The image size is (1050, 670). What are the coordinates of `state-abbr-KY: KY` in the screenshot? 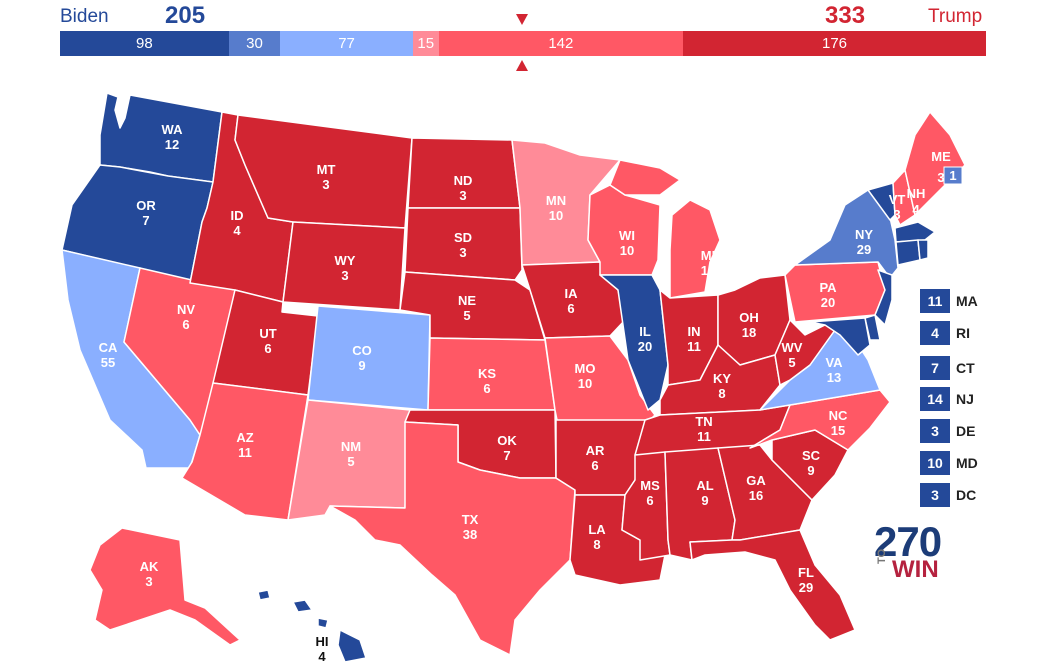 It's located at (722, 378).